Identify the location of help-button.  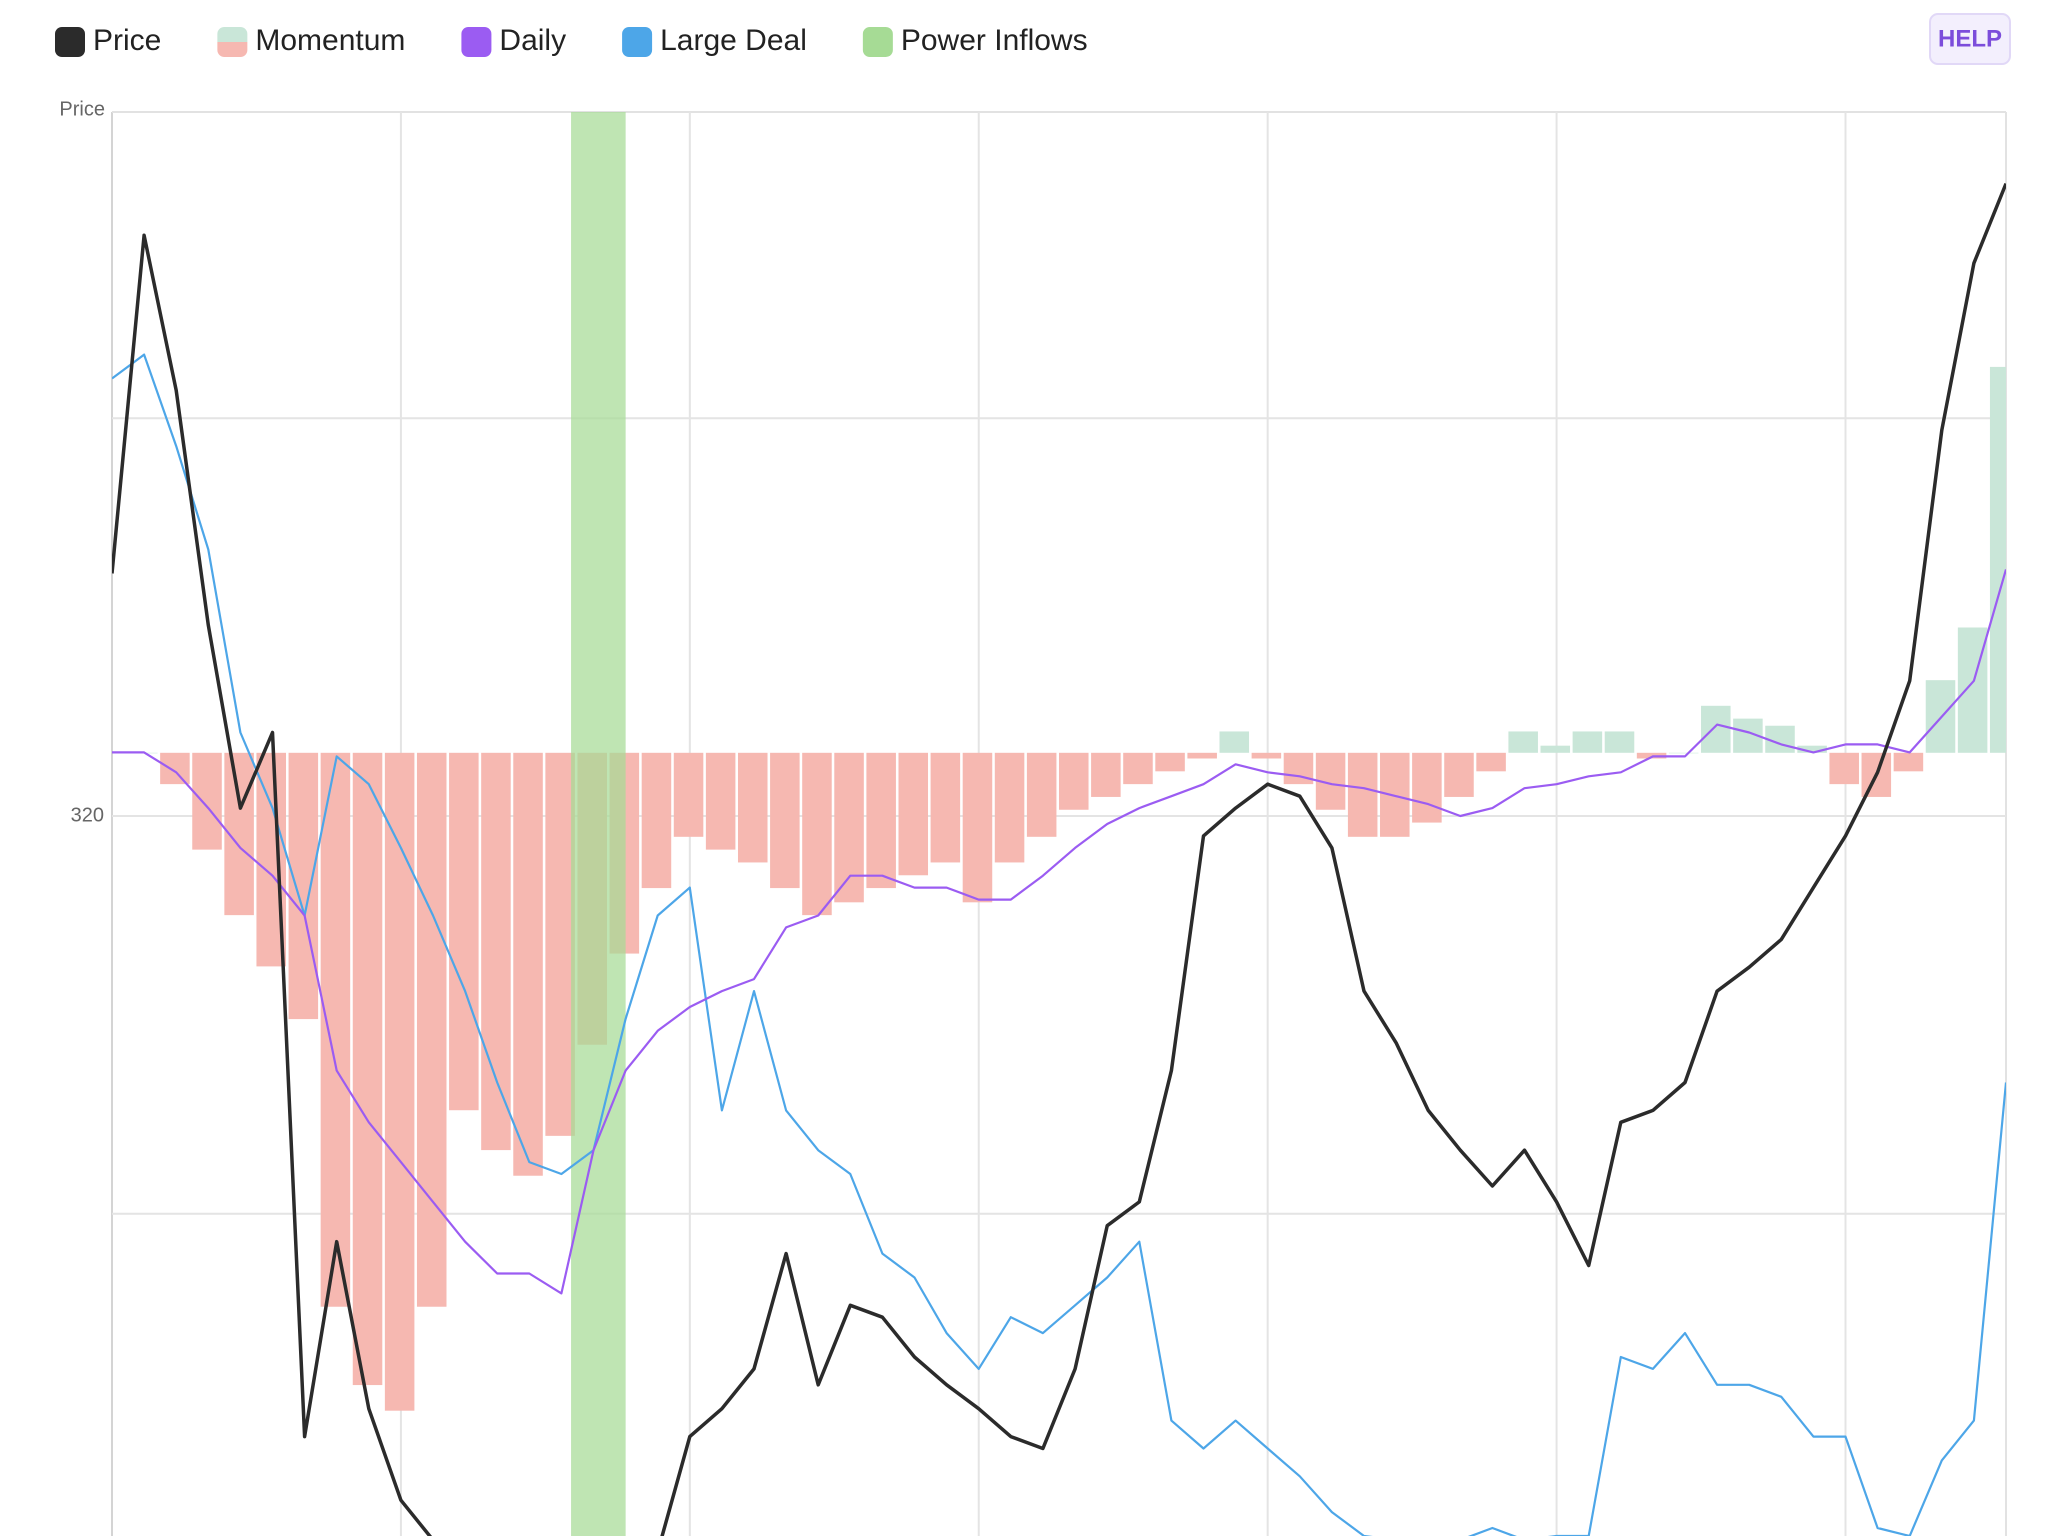
(1970, 39).